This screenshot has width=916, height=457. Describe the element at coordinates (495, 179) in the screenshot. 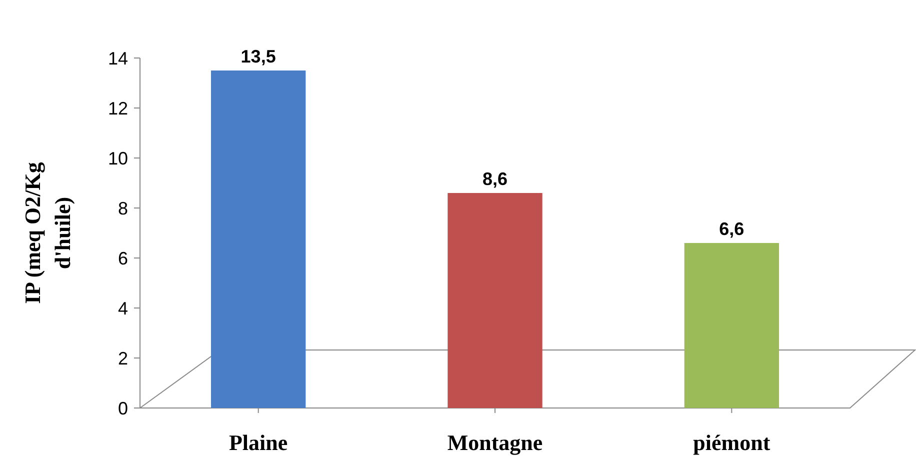

I see `data-label: 8,6` at that location.